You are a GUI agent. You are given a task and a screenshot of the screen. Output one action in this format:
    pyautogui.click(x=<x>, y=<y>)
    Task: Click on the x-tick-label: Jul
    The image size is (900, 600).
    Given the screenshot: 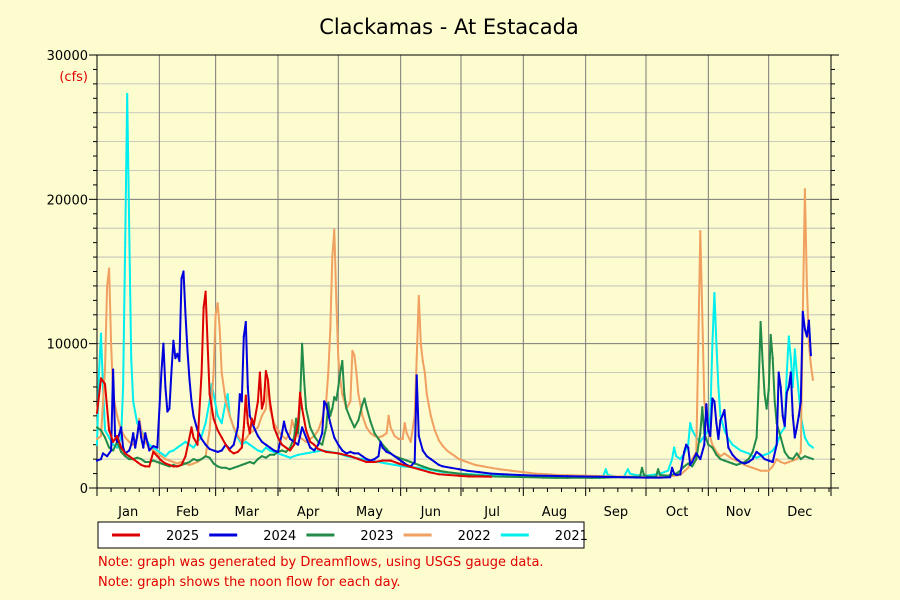 What is the action you would take?
    pyautogui.click(x=491, y=512)
    